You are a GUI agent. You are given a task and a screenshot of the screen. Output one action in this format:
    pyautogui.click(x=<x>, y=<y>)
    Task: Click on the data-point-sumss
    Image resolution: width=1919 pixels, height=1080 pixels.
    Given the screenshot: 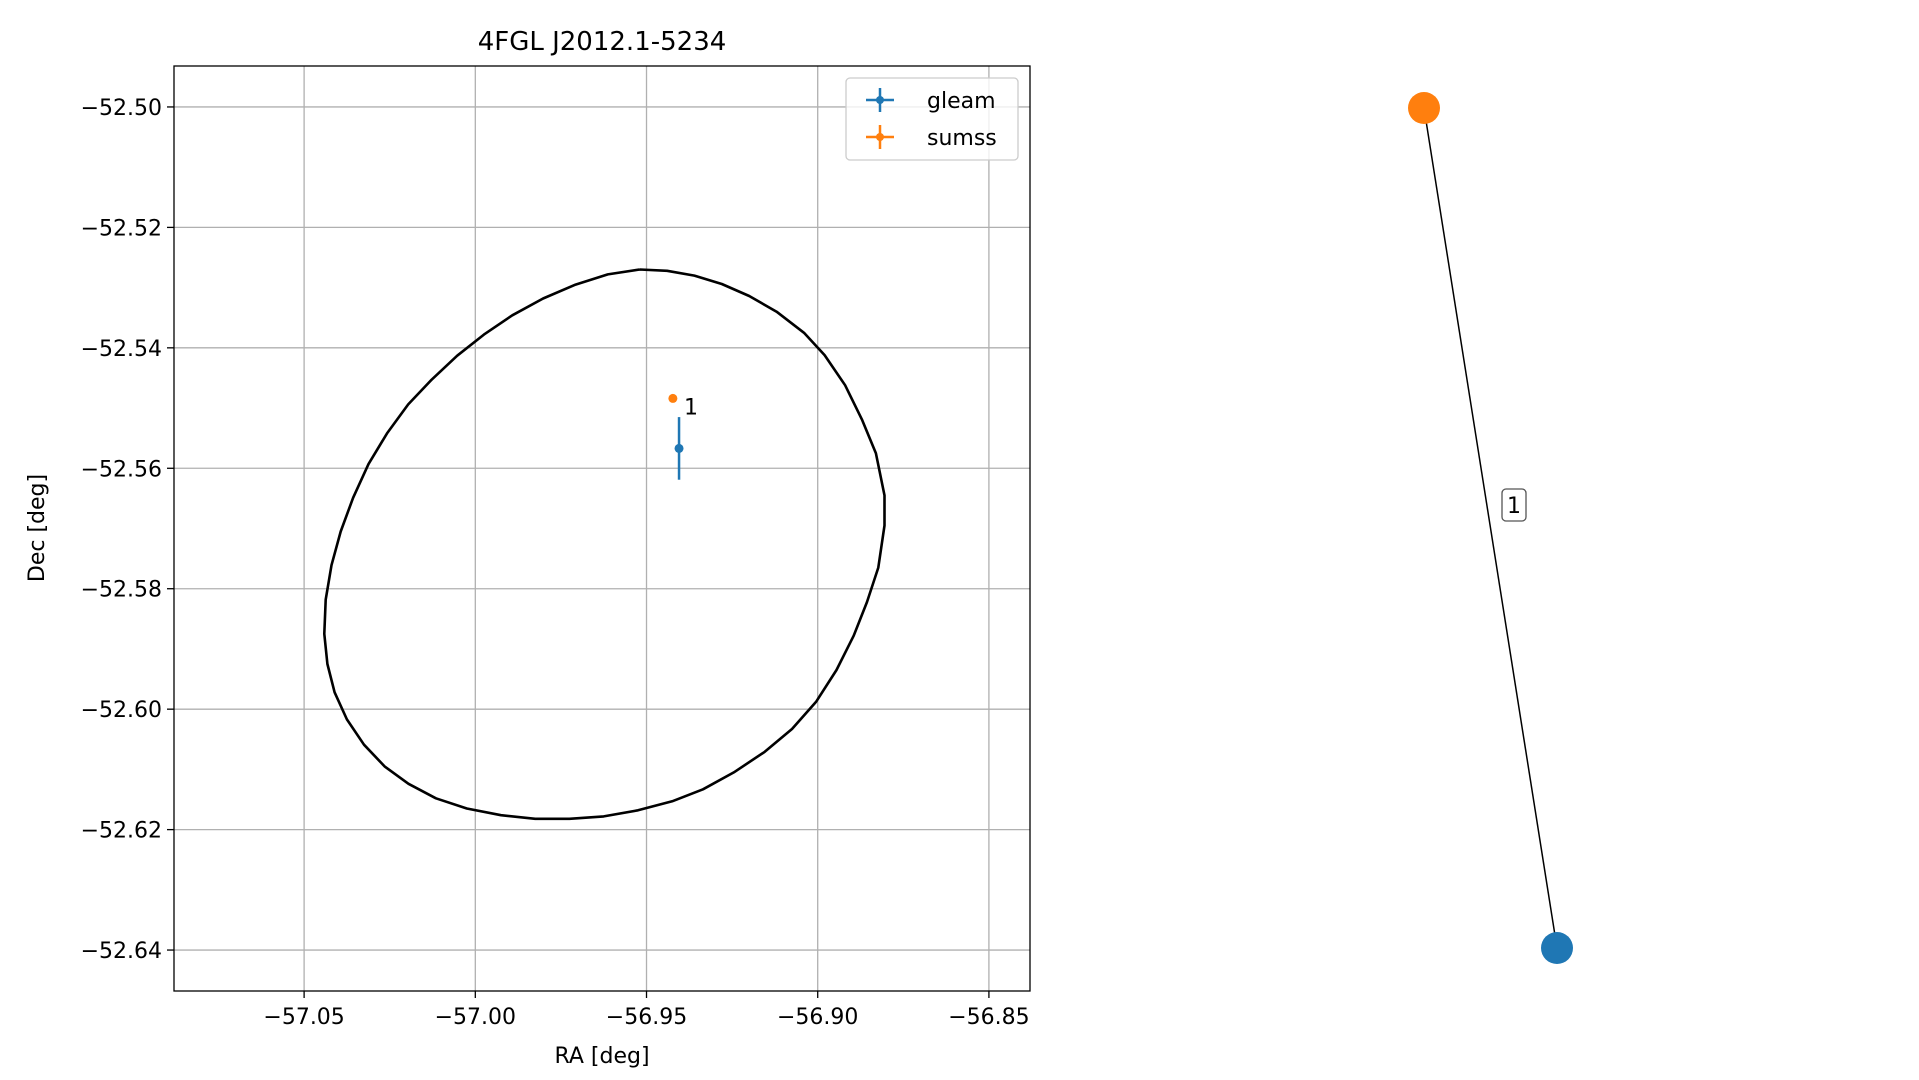 What is the action you would take?
    pyautogui.click(x=673, y=398)
    